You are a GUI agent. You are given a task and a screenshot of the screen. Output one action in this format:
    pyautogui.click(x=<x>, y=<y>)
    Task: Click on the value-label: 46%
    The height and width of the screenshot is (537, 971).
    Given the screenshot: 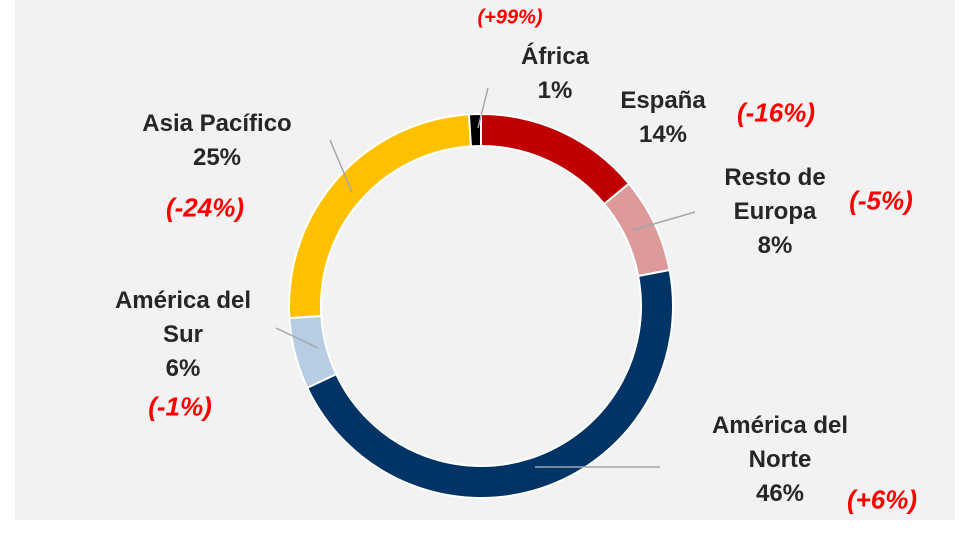 What is the action you would take?
    pyautogui.click(x=780, y=493)
    